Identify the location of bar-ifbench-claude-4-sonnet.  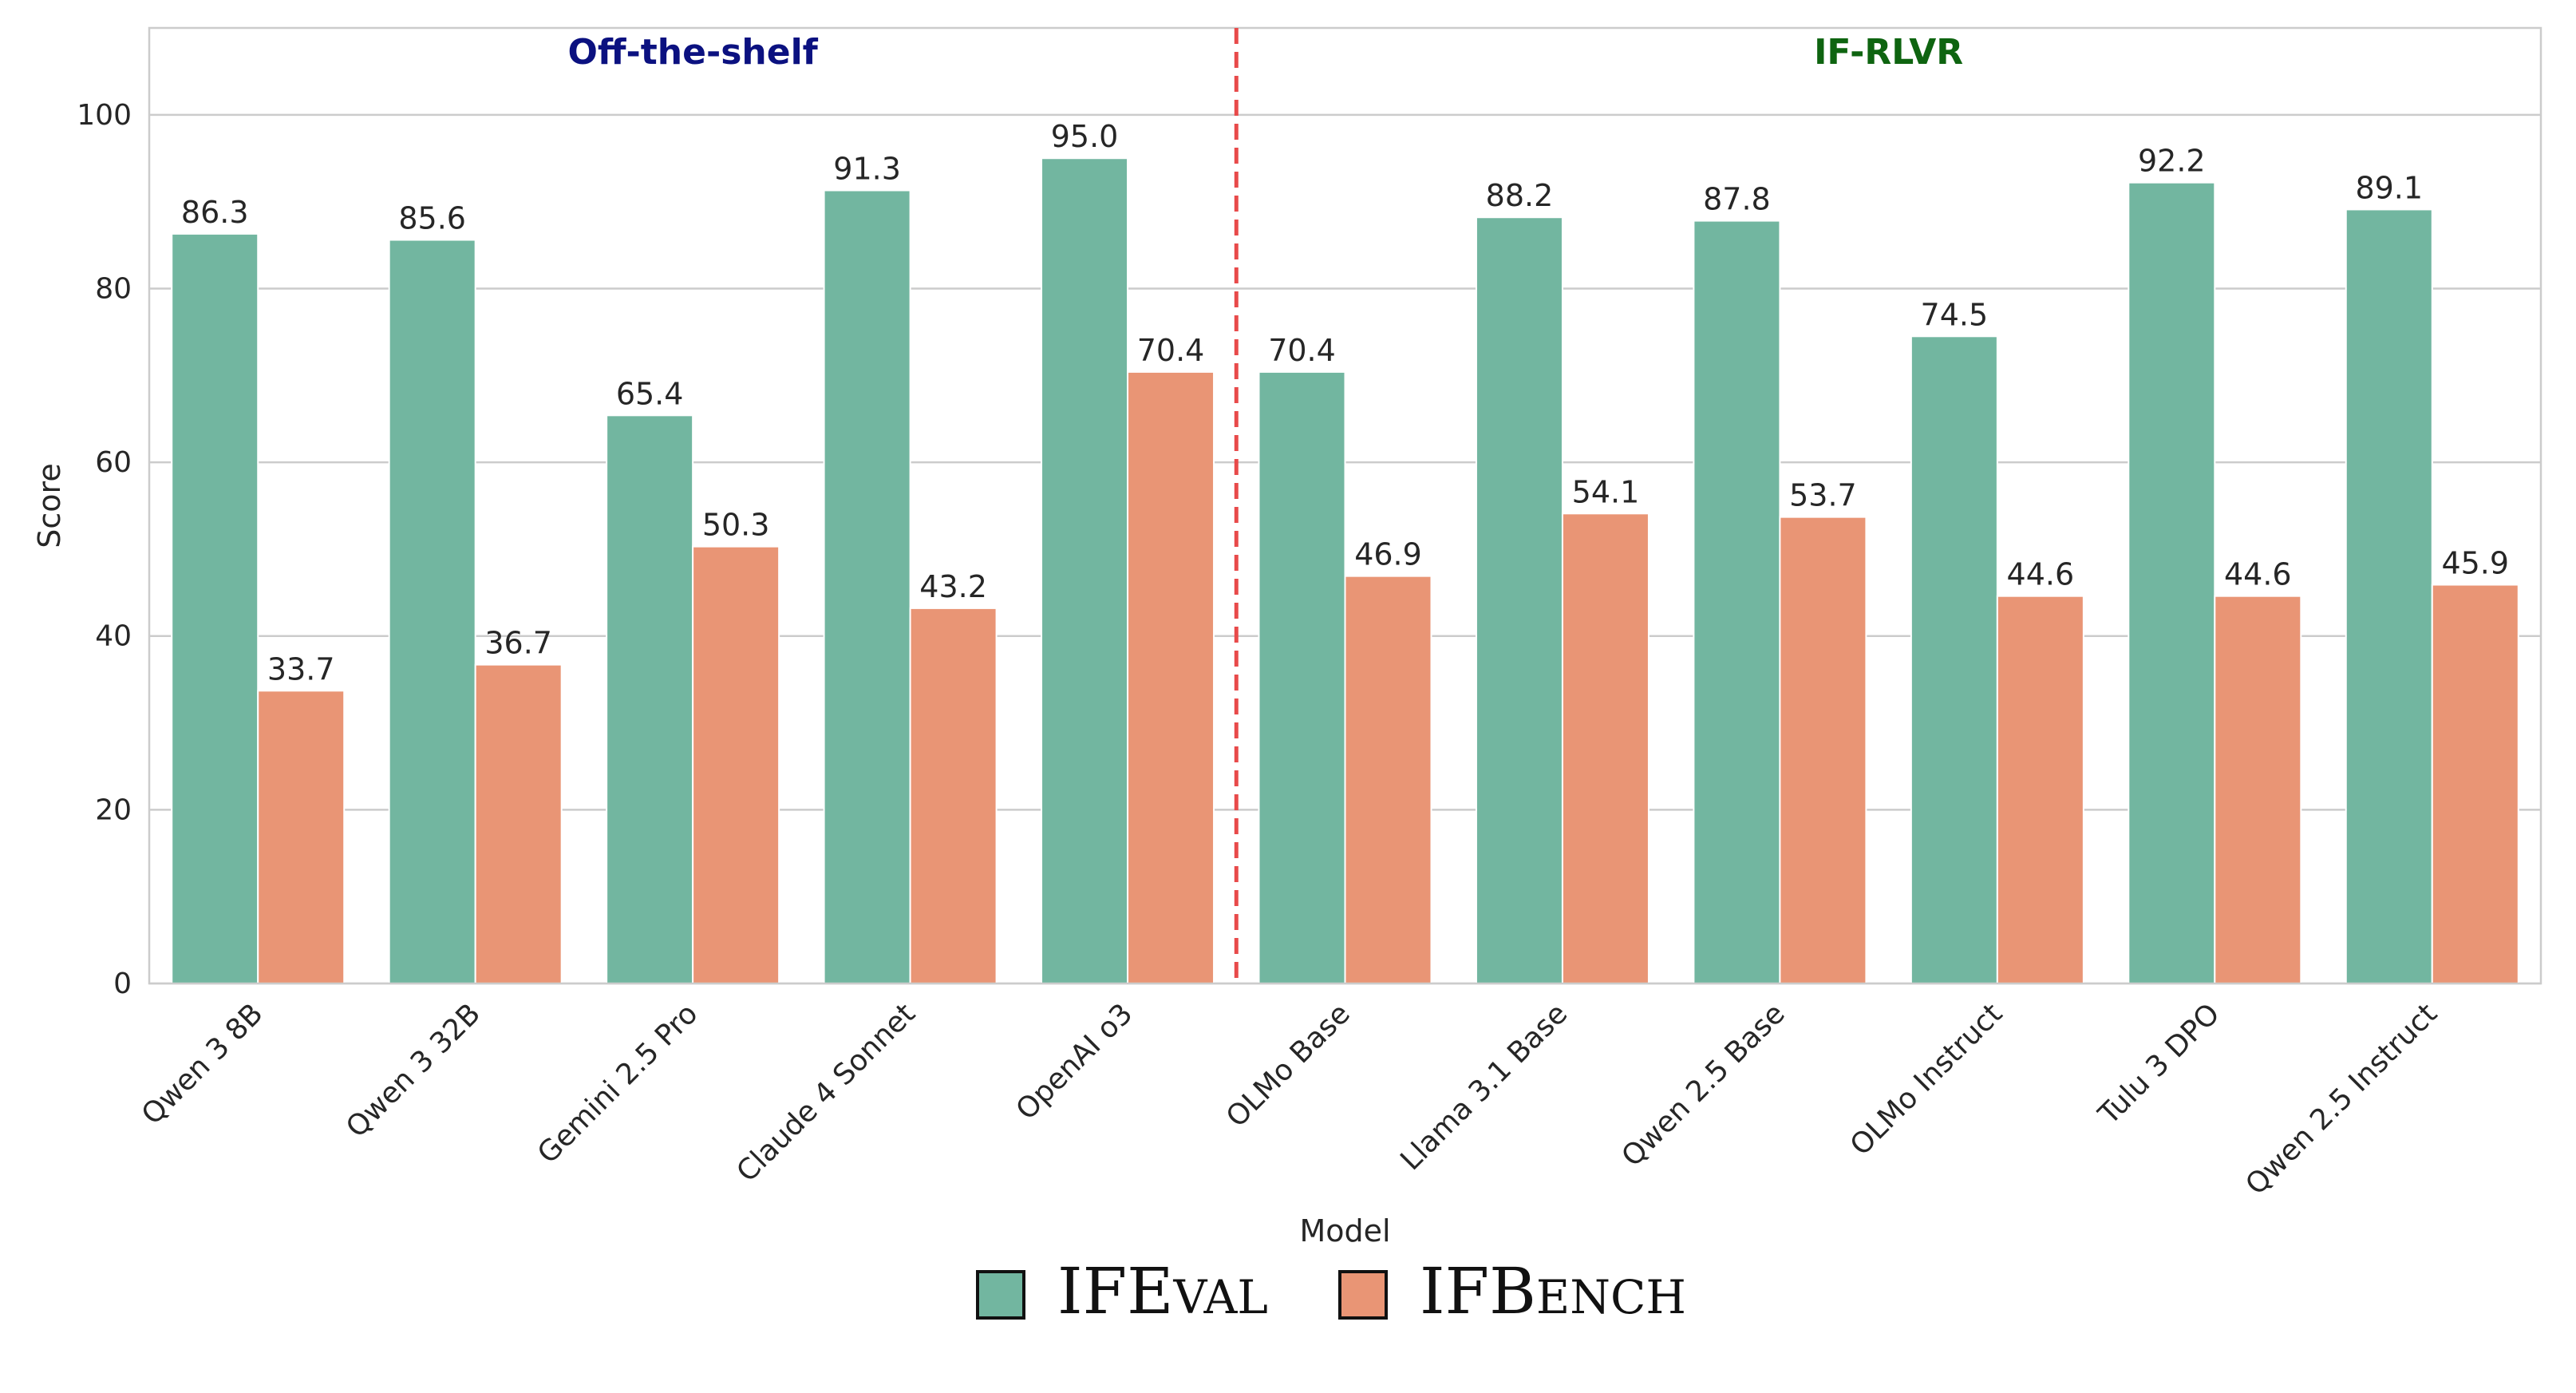
(953, 795).